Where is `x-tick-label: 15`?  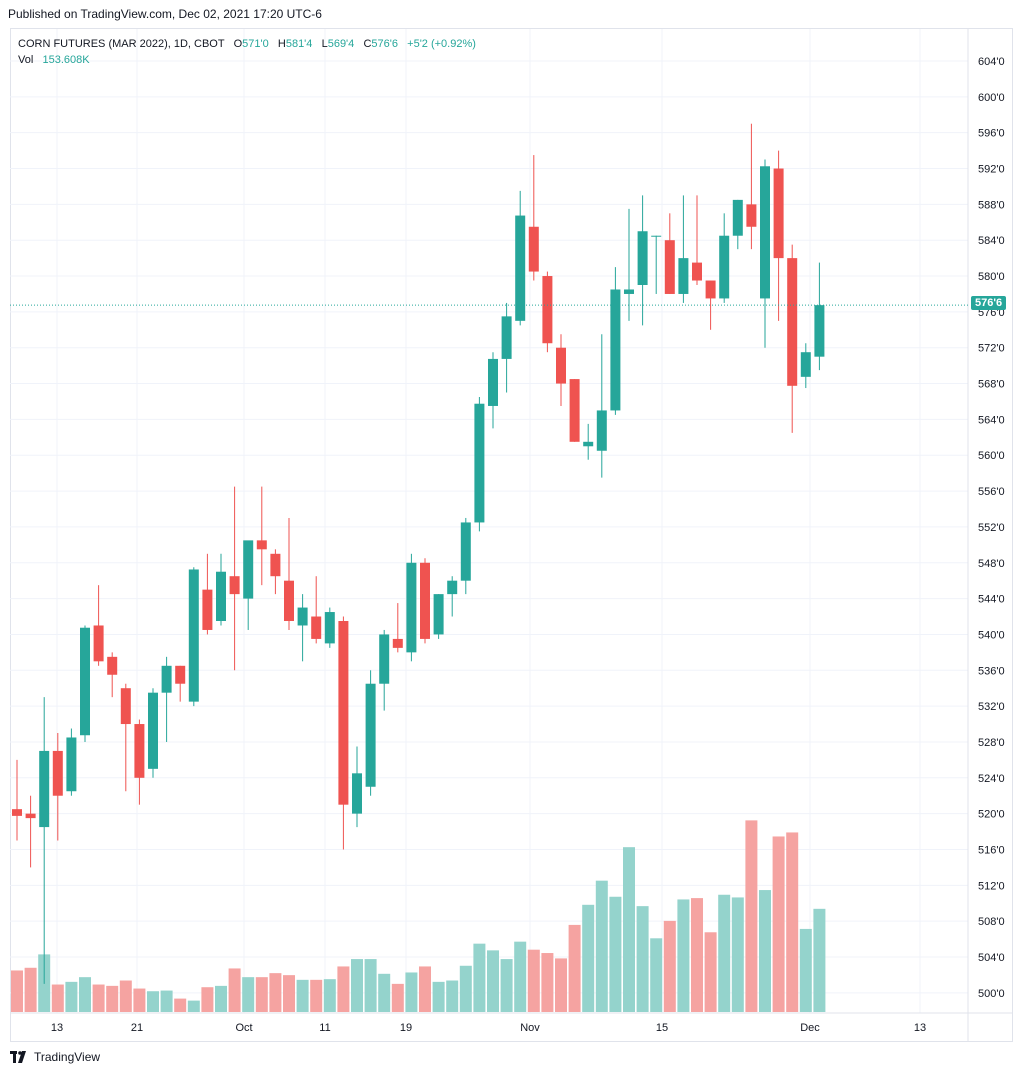 x-tick-label: 15 is located at coordinates (662, 1028).